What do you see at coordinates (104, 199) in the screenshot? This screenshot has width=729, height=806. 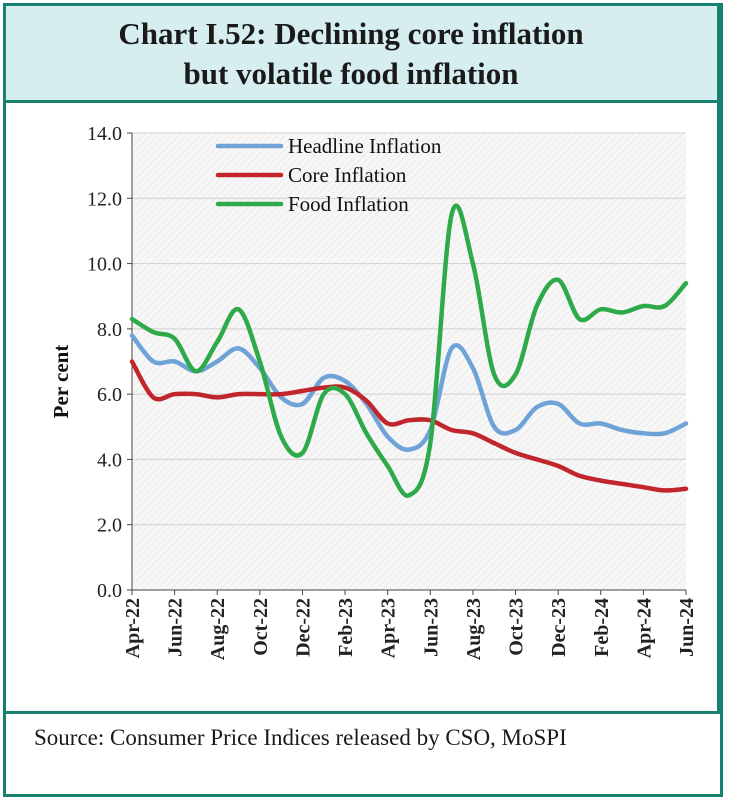 I see `y-tick-label: 12.0` at bounding box center [104, 199].